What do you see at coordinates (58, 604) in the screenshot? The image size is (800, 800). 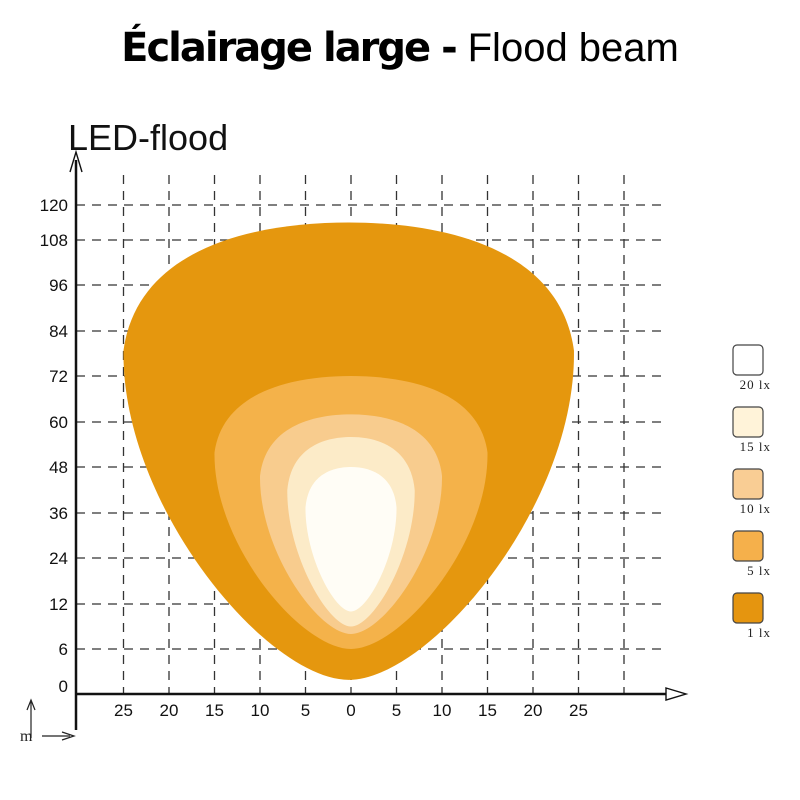 I see `y-tick-label: 12` at bounding box center [58, 604].